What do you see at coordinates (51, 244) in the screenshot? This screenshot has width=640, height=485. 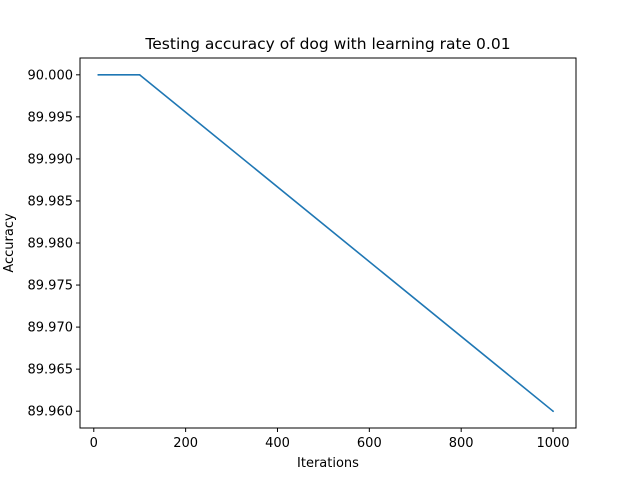 I see `y-tick-label: 89.980` at bounding box center [51, 244].